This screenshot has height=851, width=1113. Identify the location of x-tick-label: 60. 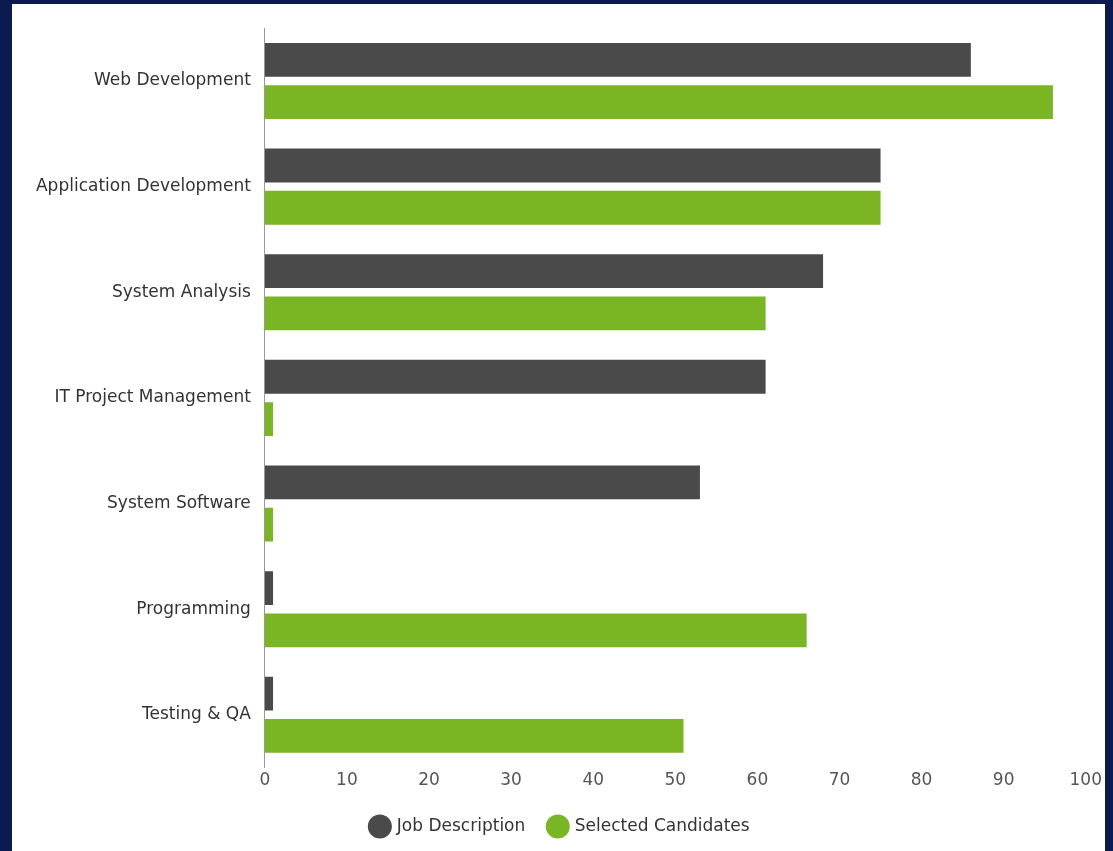
(757, 779).